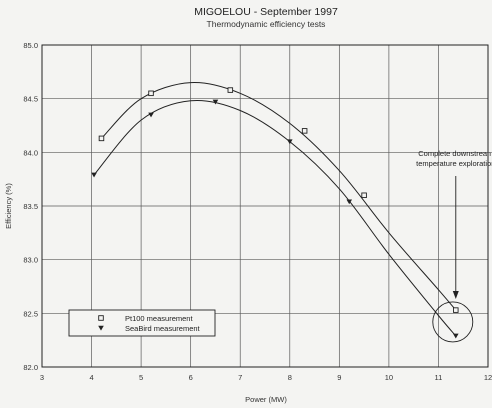 Image resolution: width=492 pixels, height=408 pixels. I want to click on seabird-measurement-legend-marker, so click(101, 328).